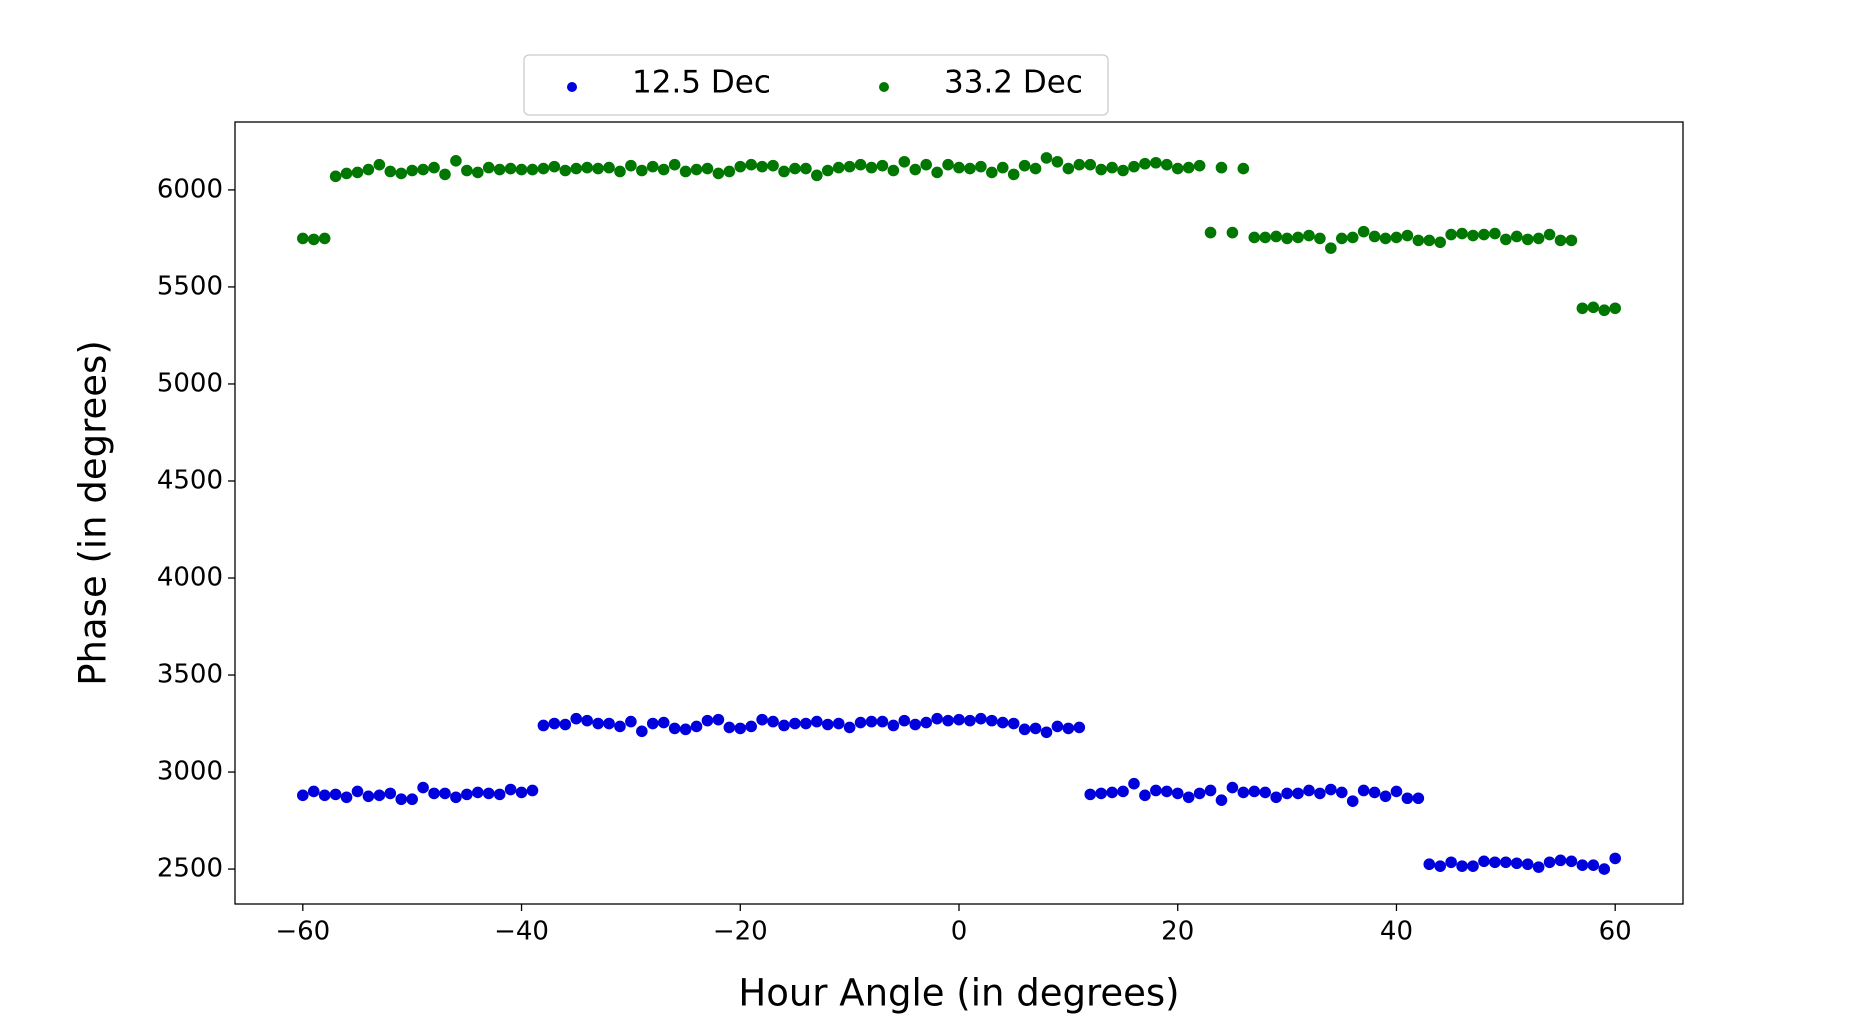 Image resolution: width=1855 pixels, height=1022 pixels. Describe the element at coordinates (190, 772) in the screenshot. I see `y-tick-label: 3000` at that location.